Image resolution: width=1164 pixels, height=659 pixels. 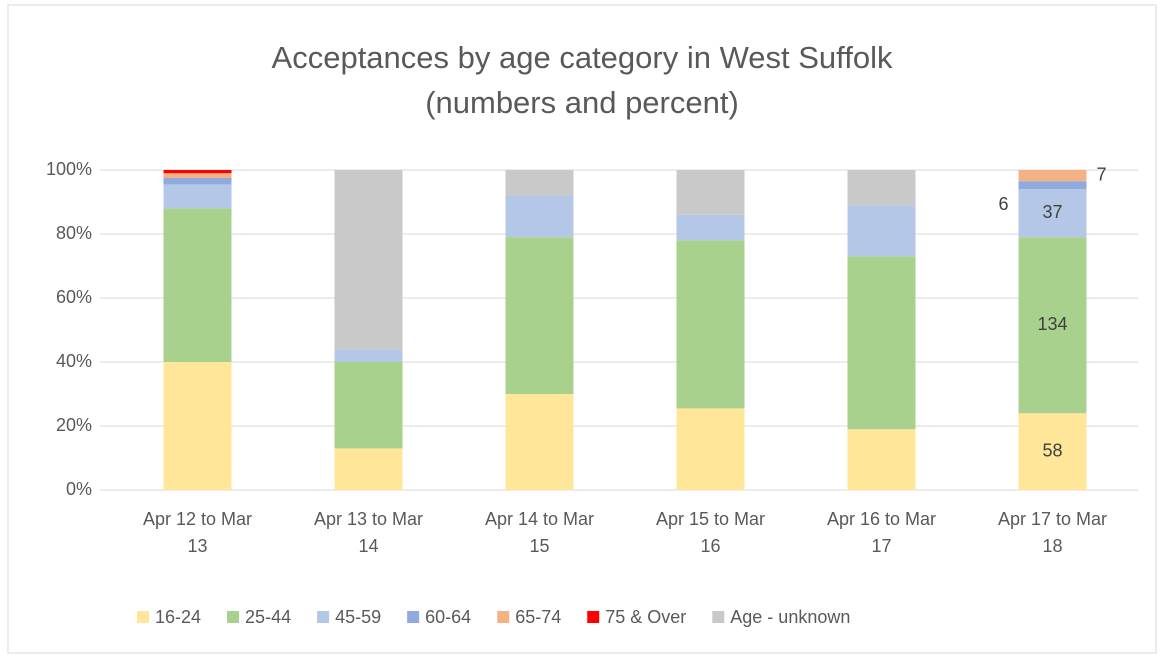 What do you see at coordinates (358, 617) in the screenshot?
I see `legend-label: 45-59` at bounding box center [358, 617].